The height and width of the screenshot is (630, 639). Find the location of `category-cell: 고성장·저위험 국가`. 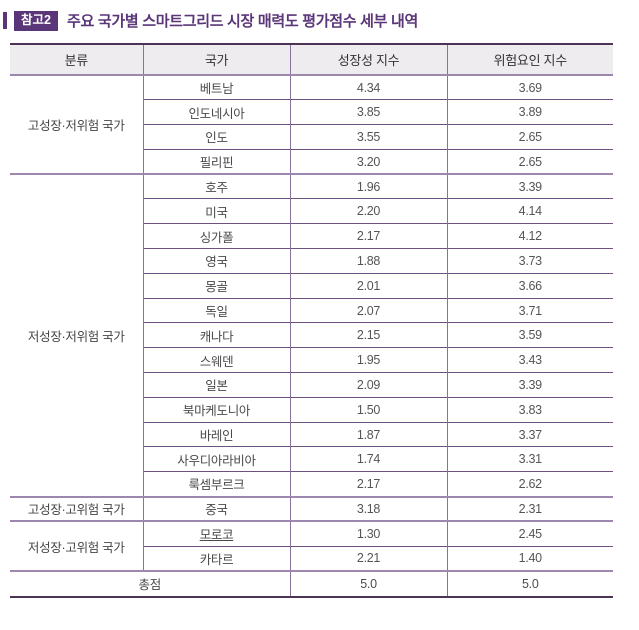

category-cell: 고성장·저위험 국가 is located at coordinates (76, 126).